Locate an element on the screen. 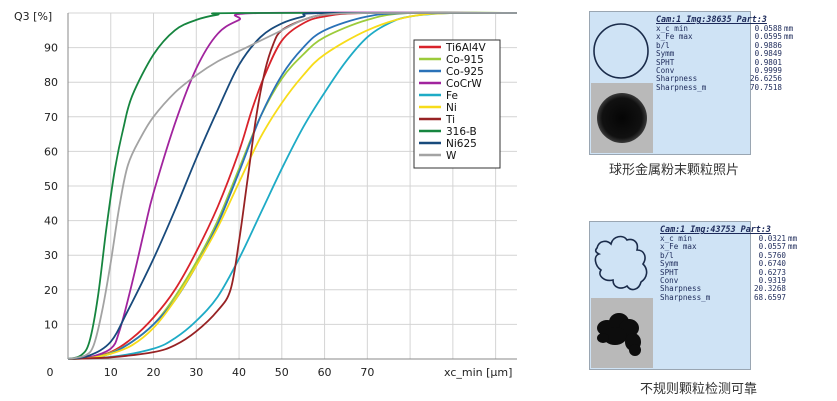  irregular-outline is located at coordinates (621, 263).